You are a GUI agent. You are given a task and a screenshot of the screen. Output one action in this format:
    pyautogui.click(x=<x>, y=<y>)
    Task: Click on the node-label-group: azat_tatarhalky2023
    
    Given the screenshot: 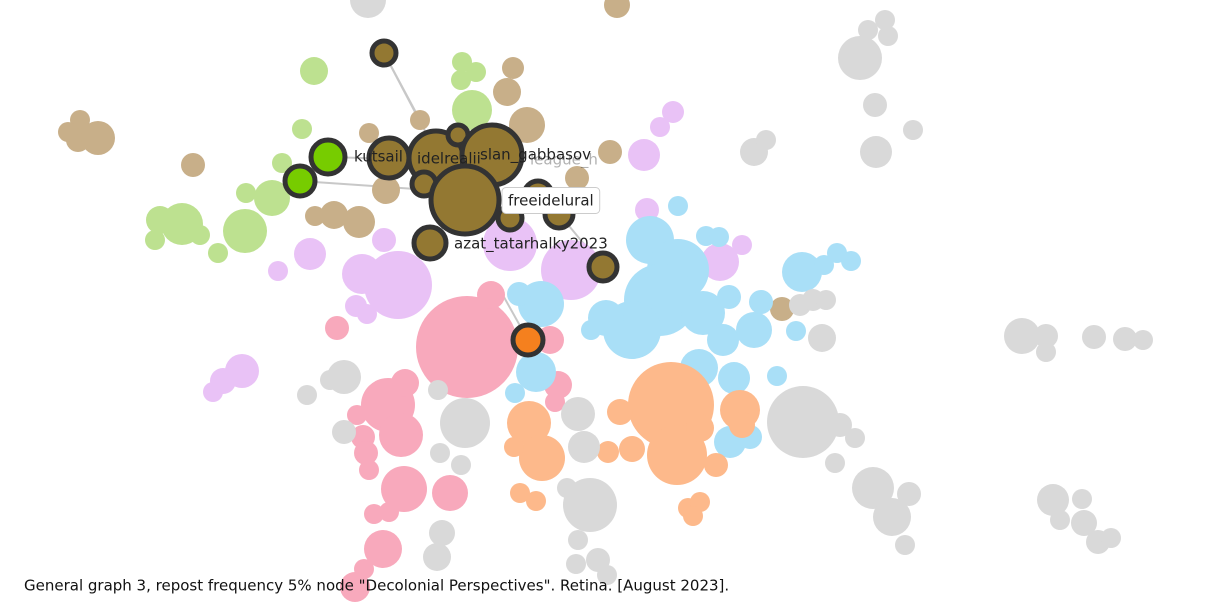 What is the action you would take?
    pyautogui.click(x=531, y=244)
    